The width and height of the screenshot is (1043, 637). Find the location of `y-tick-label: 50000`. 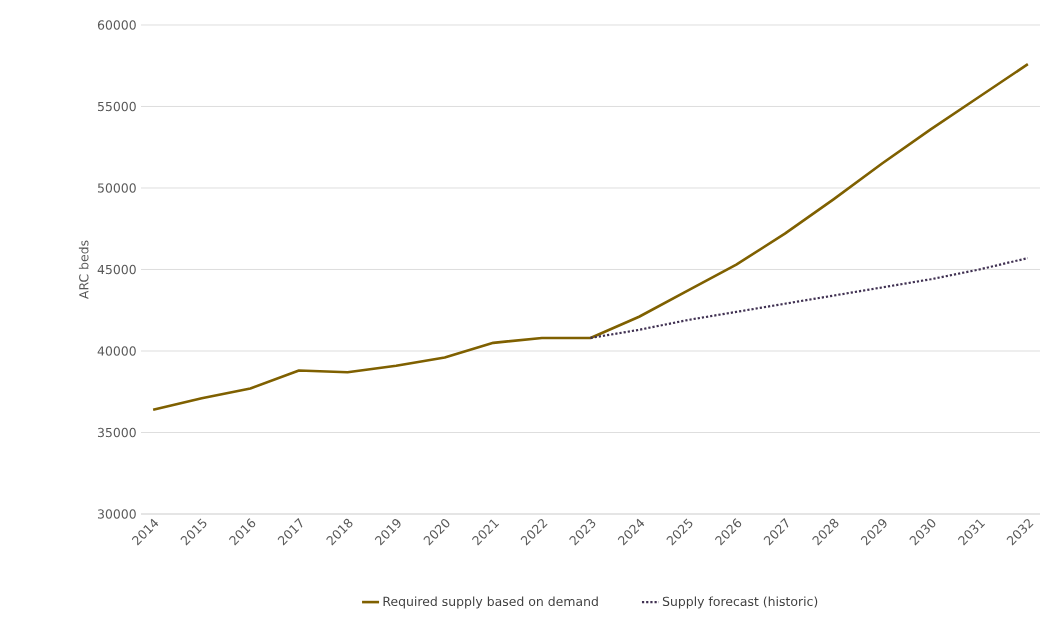

y-tick-label: 50000 is located at coordinates (116, 188).